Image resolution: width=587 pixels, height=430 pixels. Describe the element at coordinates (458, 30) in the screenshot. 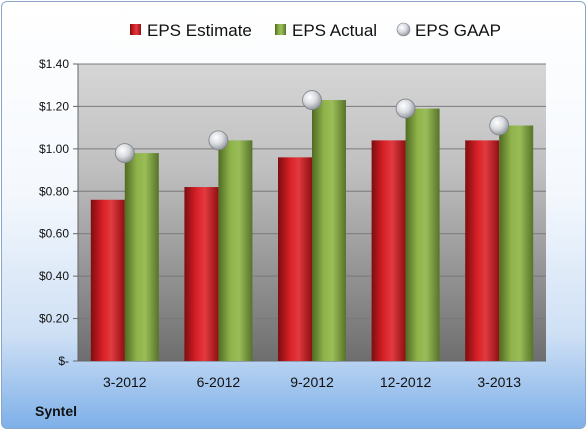

I see `legend-label: EPS GAAP` at that location.